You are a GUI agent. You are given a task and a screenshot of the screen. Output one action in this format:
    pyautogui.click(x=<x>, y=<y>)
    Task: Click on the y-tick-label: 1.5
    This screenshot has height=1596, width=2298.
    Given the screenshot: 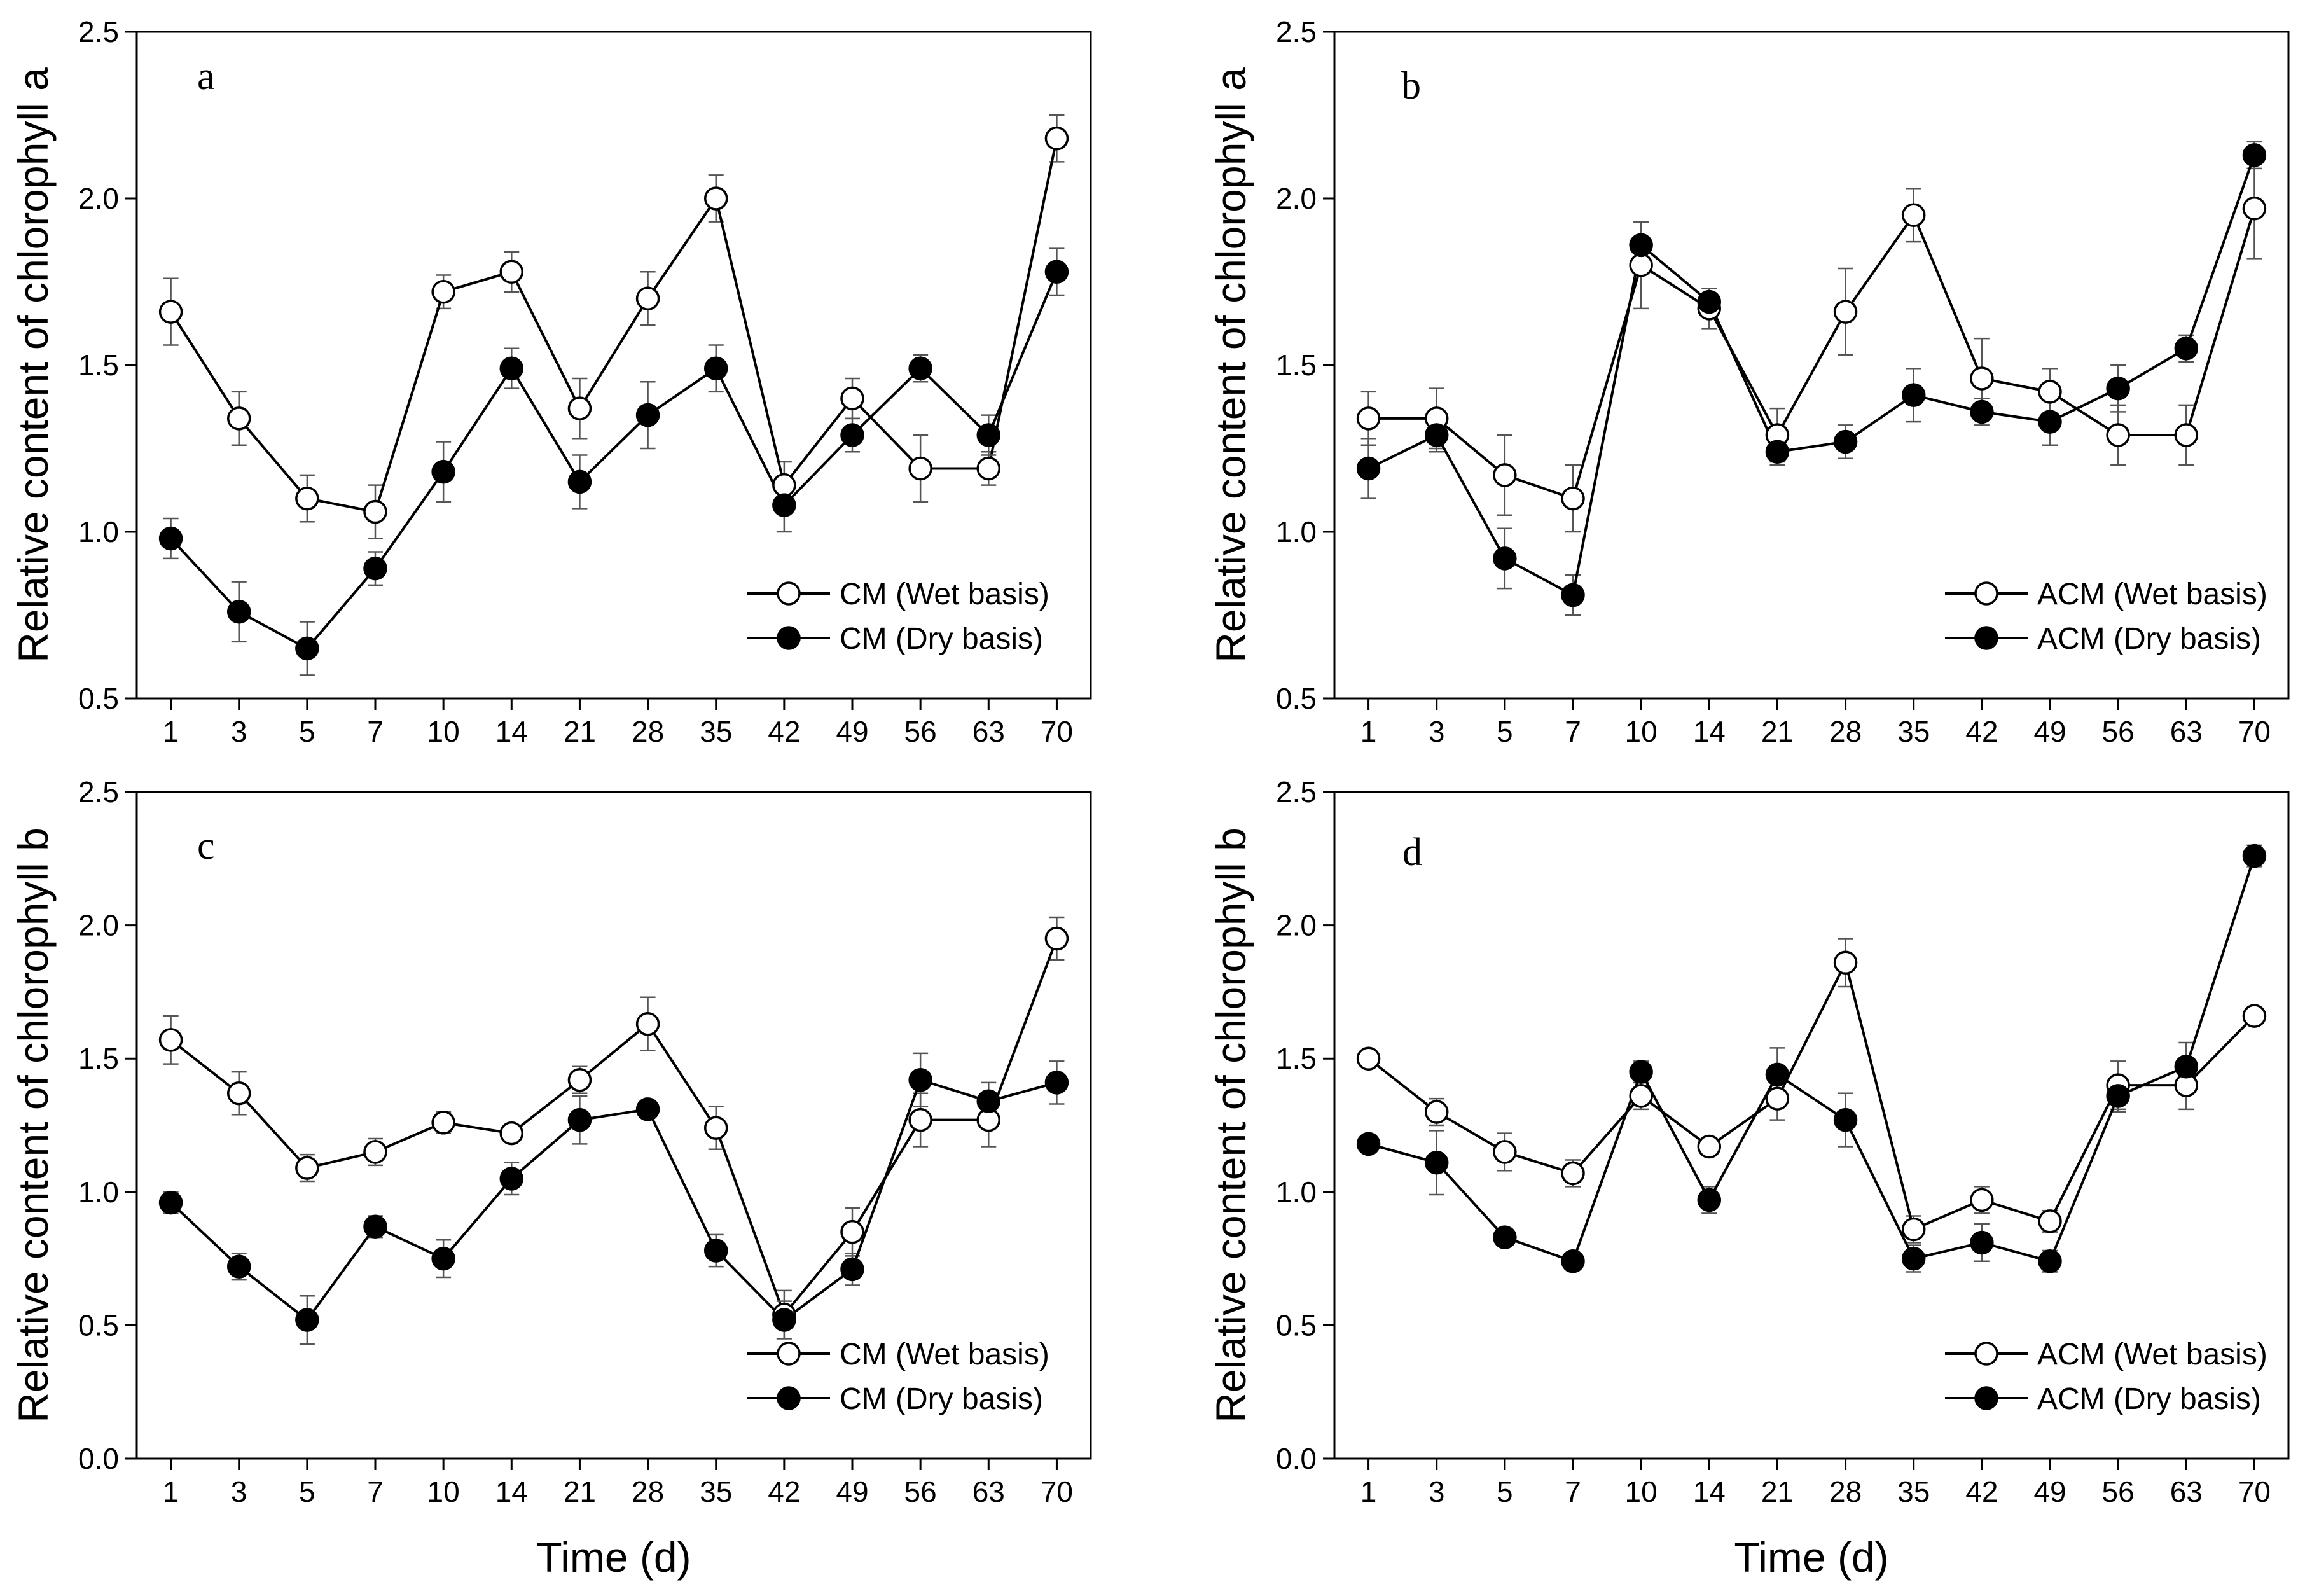 What is the action you would take?
    pyautogui.click(x=98, y=1058)
    